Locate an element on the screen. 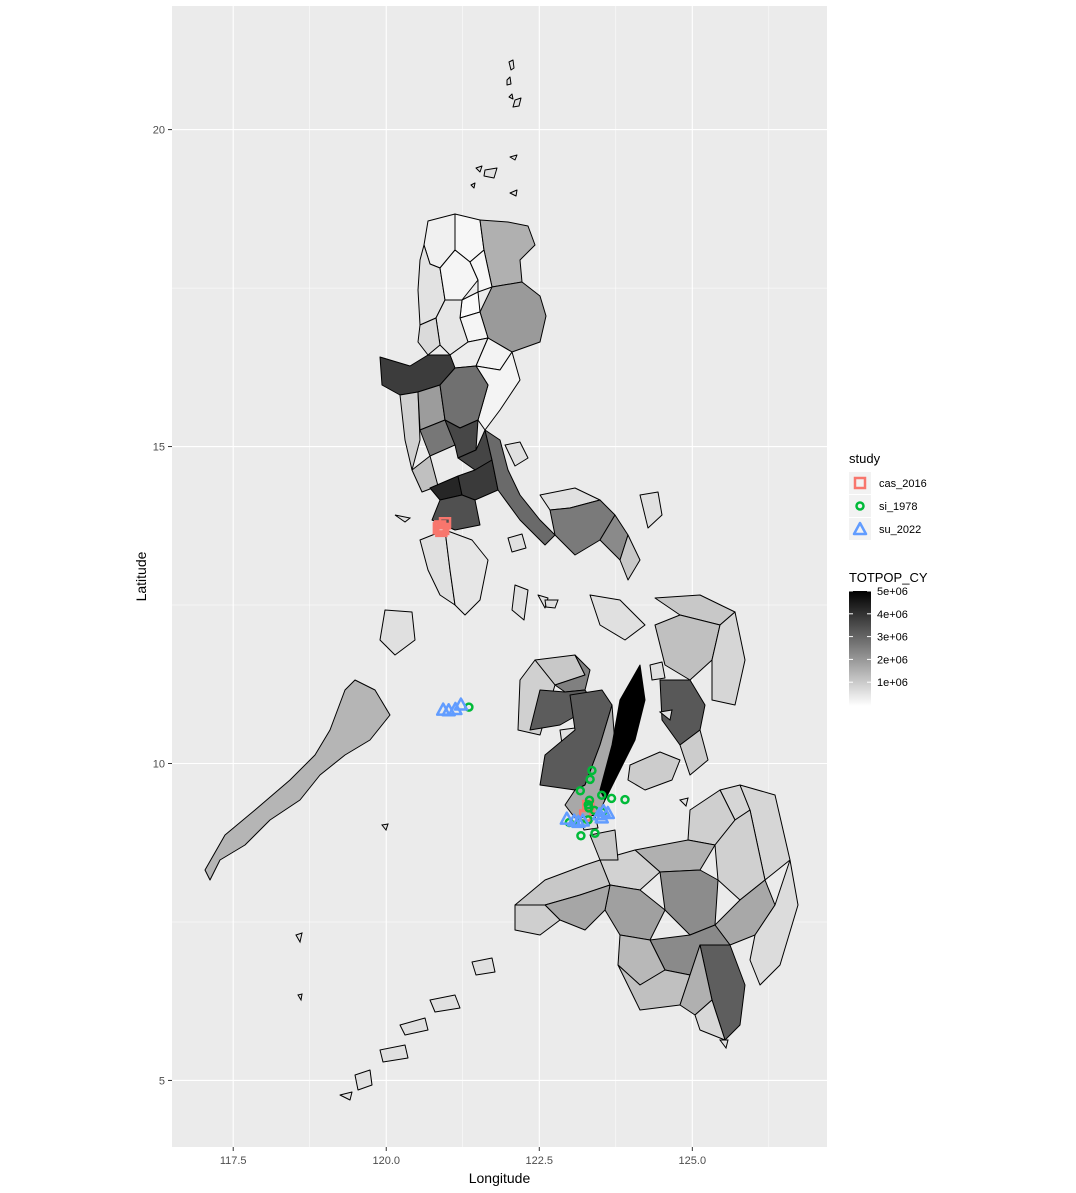 Image resolution: width=1076 pixels, height=1193 pixels. population-legend-title: TOTPOP_CY is located at coordinates (888, 577).